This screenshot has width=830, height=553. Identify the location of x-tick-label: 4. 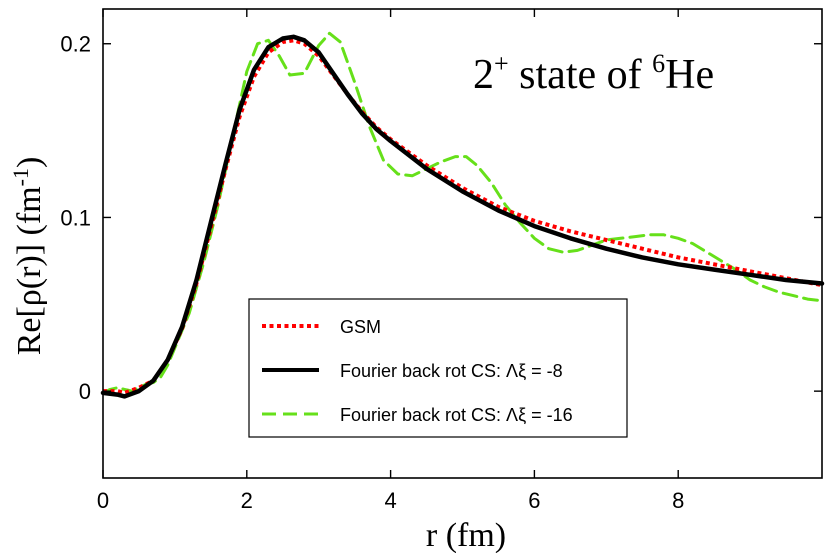
(390, 500).